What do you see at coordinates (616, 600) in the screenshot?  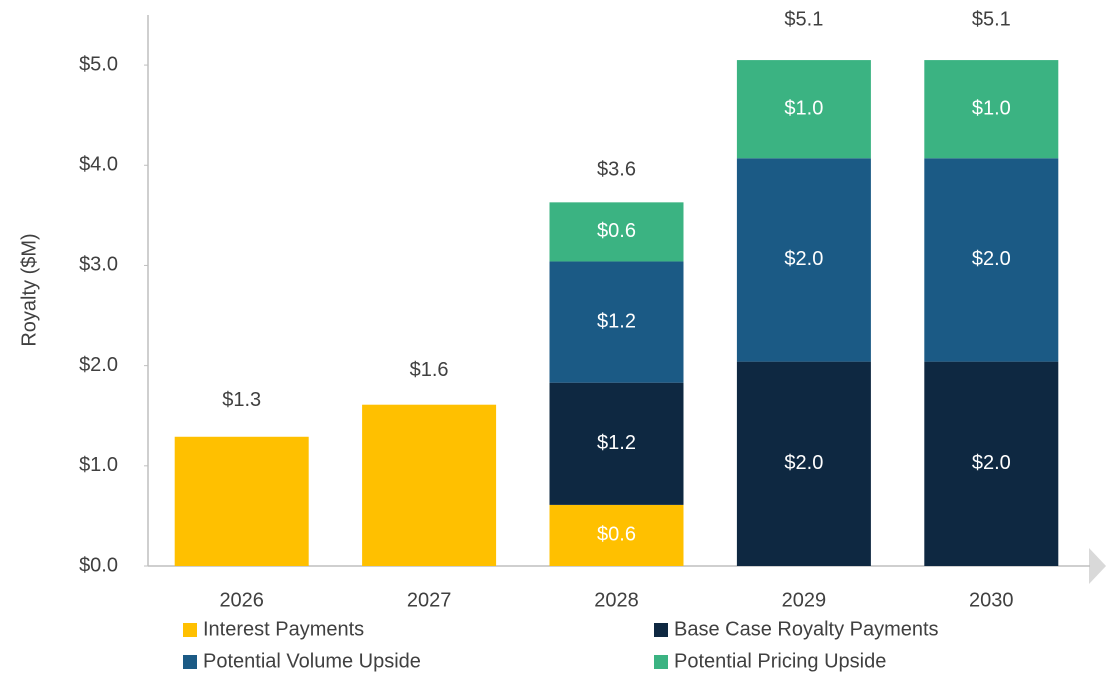 I see `x-tick-label: 2028` at bounding box center [616, 600].